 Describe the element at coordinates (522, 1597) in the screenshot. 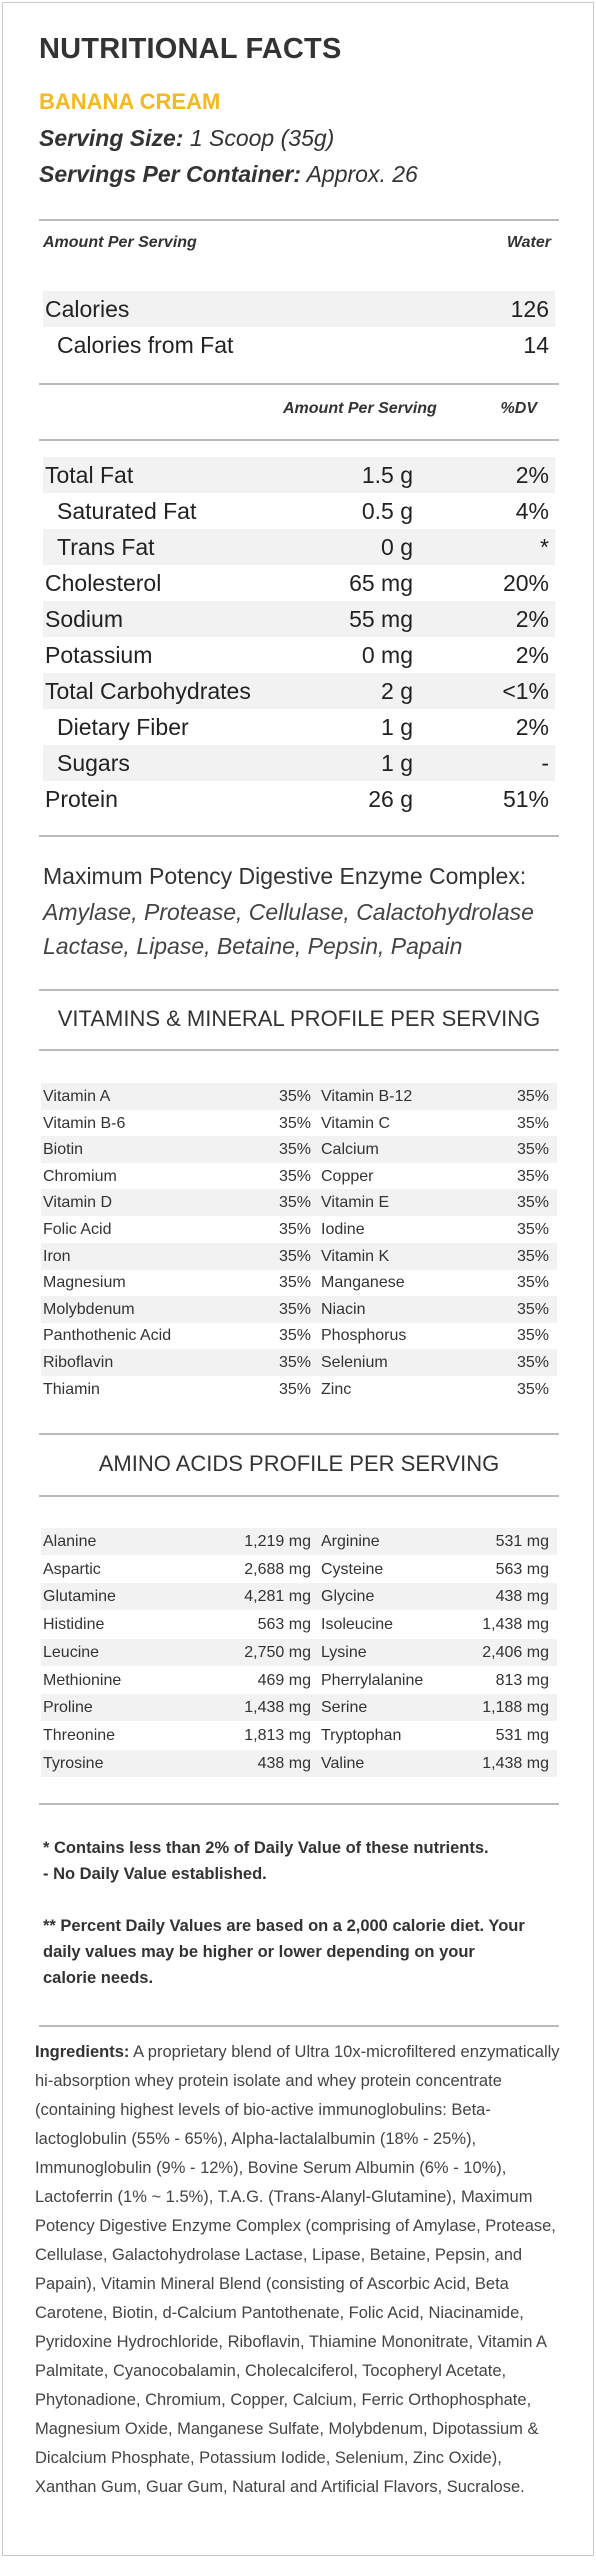

I see `nutrient-value: 438 mg` at that location.